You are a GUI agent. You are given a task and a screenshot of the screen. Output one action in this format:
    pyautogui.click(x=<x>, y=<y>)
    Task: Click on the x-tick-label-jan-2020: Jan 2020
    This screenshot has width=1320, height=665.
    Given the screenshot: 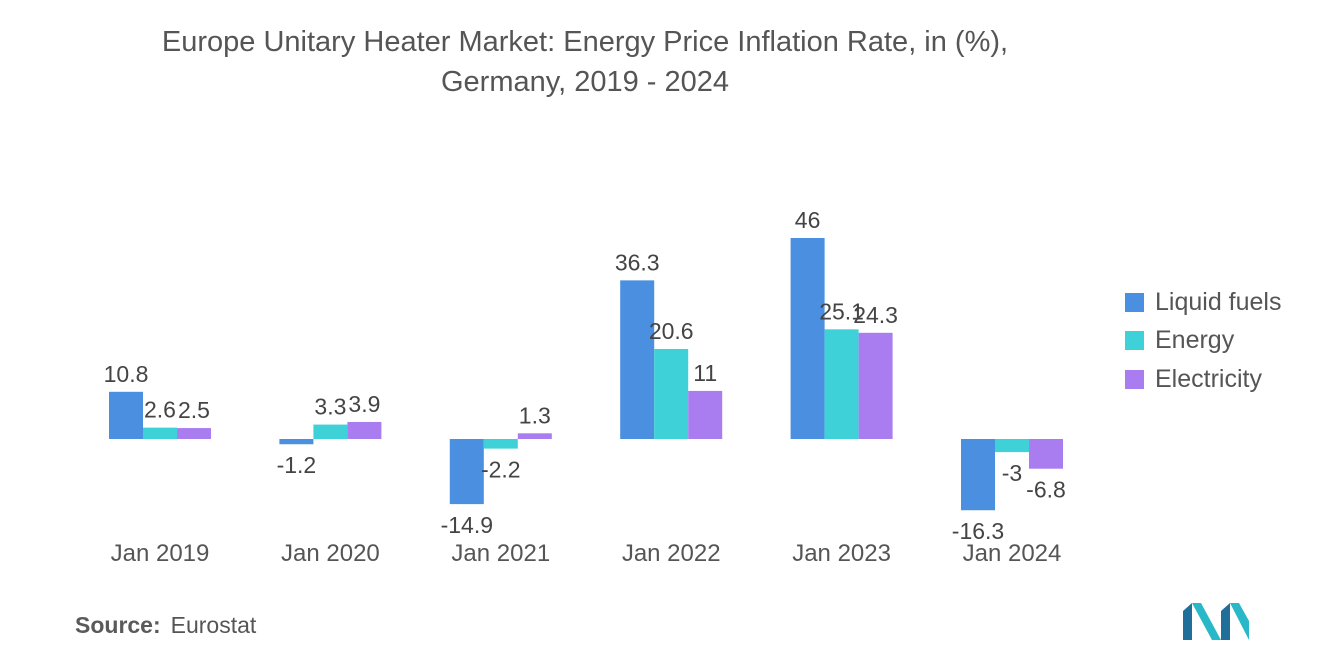 What is the action you would take?
    pyautogui.click(x=330, y=553)
    